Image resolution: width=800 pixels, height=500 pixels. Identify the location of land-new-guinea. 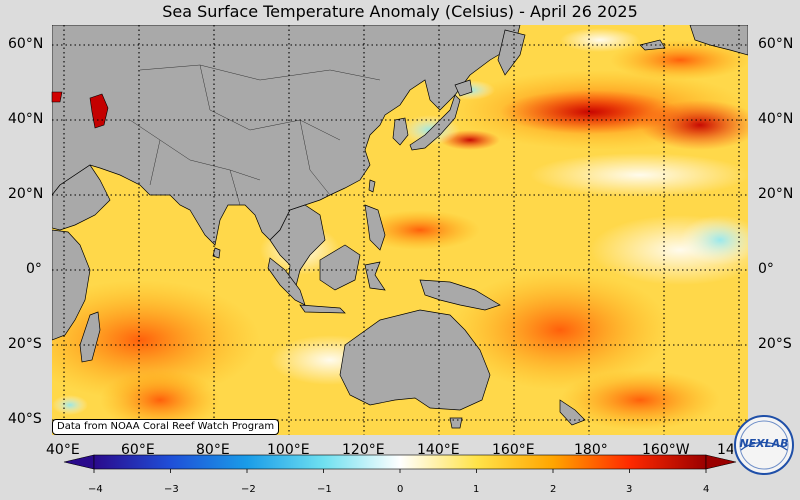
(460, 295).